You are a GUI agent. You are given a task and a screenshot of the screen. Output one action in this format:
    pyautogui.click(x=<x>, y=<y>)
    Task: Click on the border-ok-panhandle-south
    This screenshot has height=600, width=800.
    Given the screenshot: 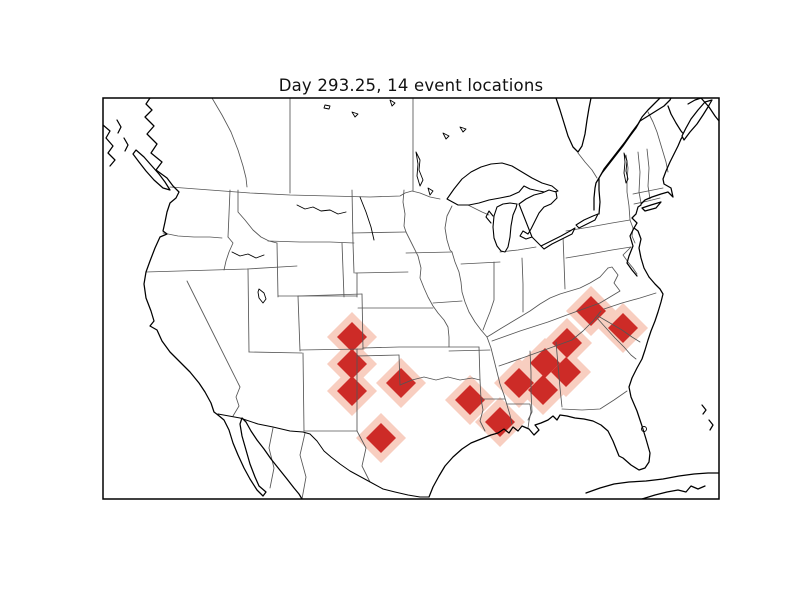 What is the action you would take?
    pyautogui.click(x=378, y=355)
    